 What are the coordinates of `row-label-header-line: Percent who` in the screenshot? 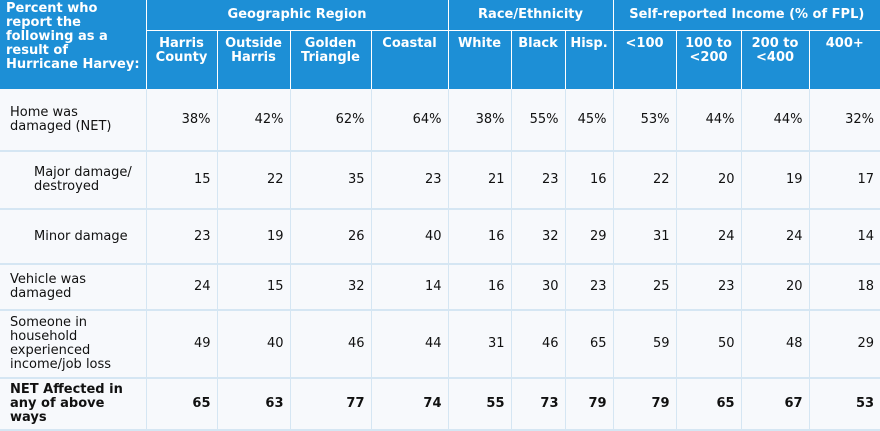 It's located at (52, 8).